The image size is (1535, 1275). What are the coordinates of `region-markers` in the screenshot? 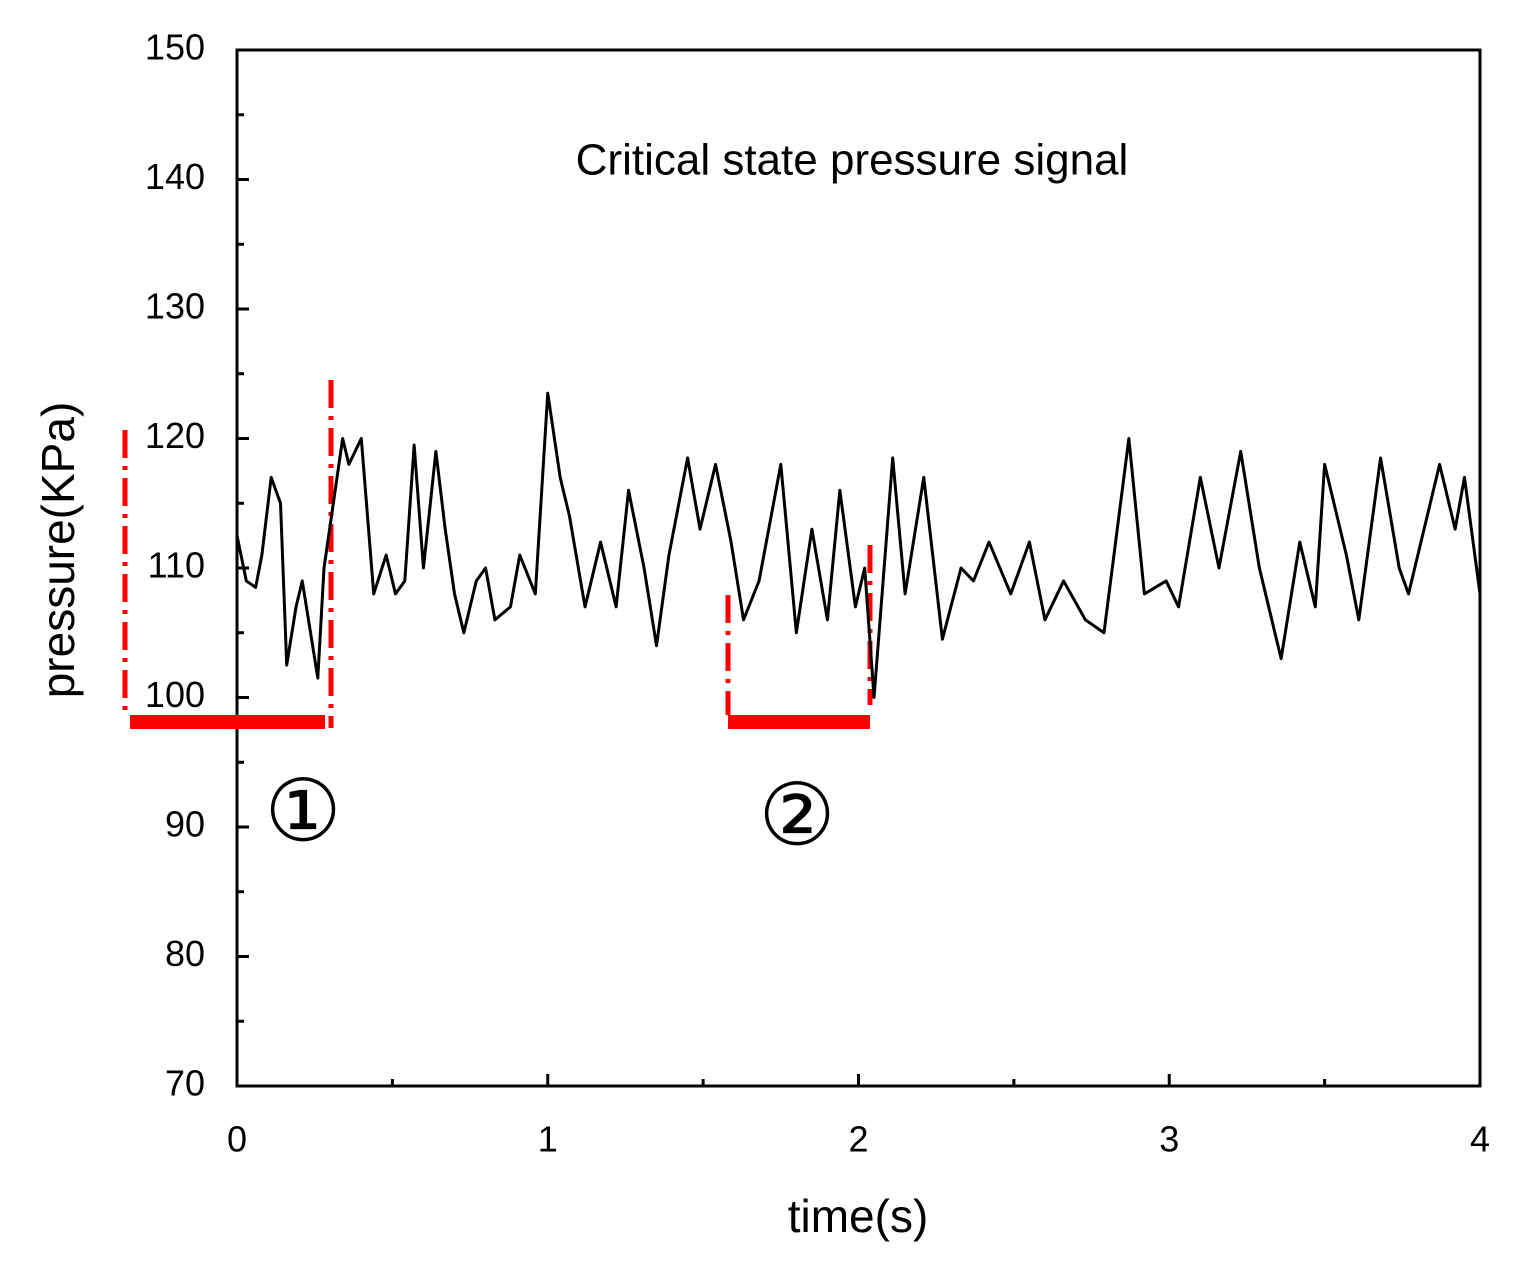 It's located at (497, 554).